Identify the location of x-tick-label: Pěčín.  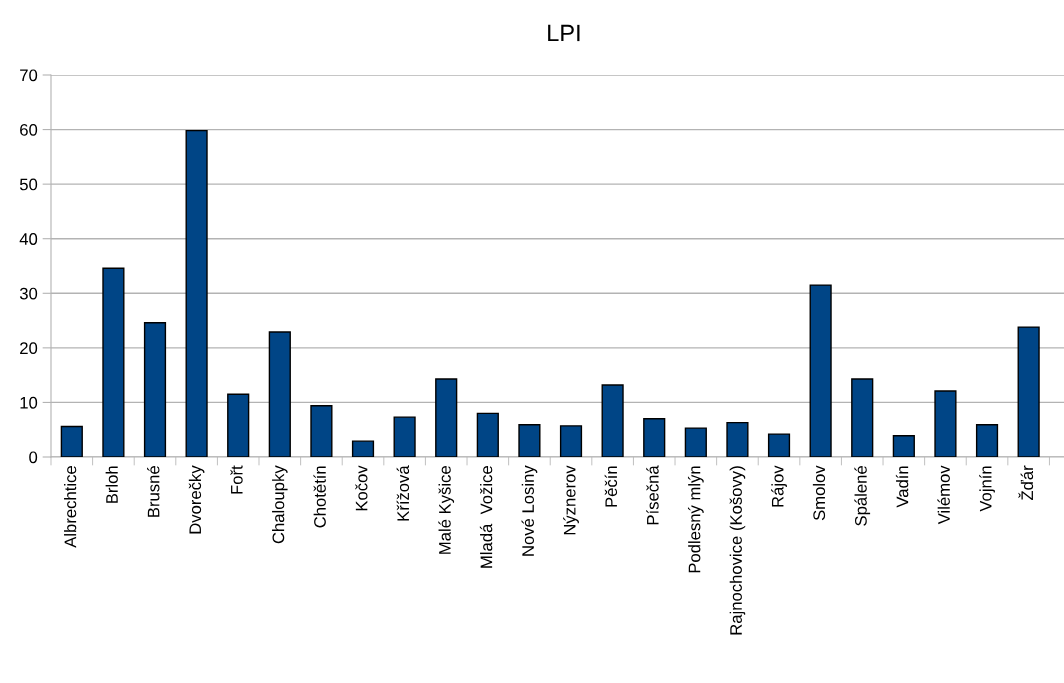
(611, 486).